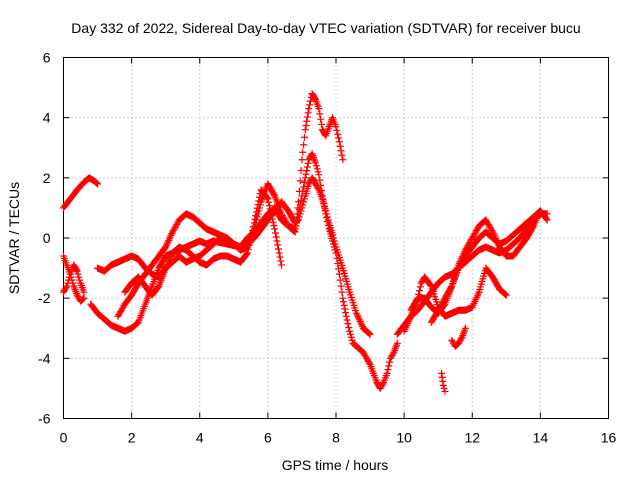 The height and width of the screenshot is (480, 640). What do you see at coordinates (336, 438) in the screenshot?
I see `x-tick-label: 8` at bounding box center [336, 438].